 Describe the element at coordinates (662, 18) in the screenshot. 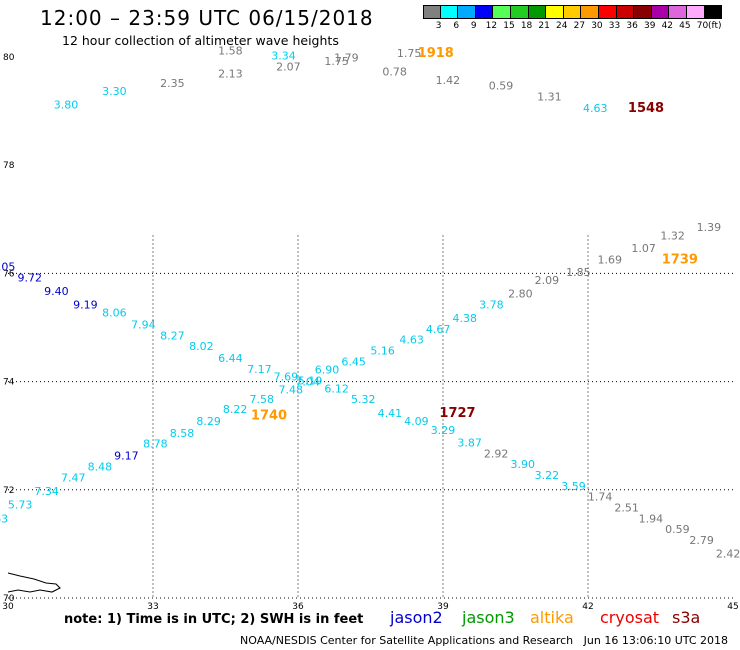

I see `color-scale-cell: 42` at that location.